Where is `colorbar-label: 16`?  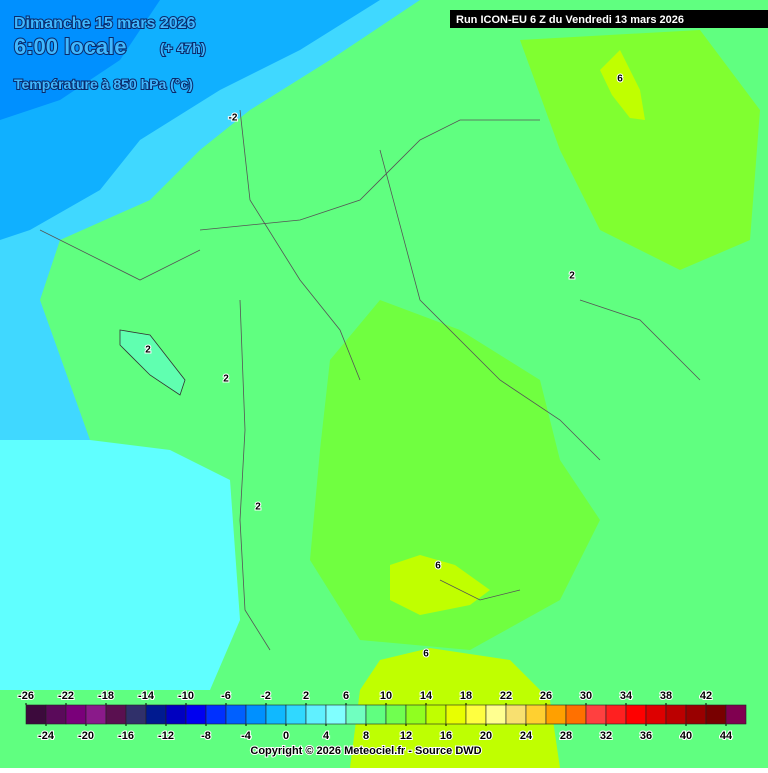
colorbar-label: 16 is located at coordinates (446, 736).